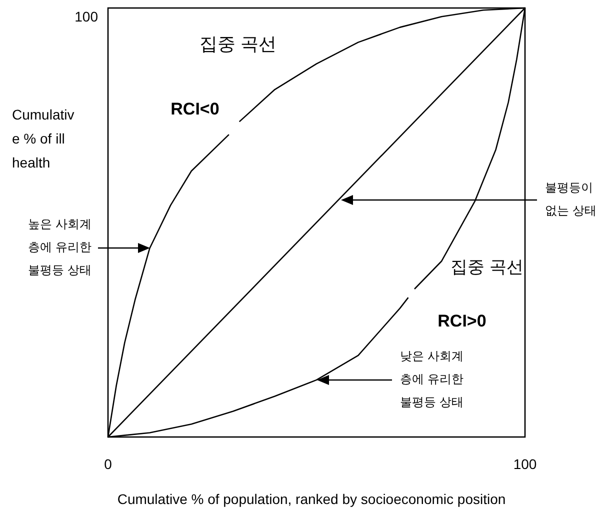  What do you see at coordinates (195, 108) in the screenshot?
I see `annotation: RCI<0` at bounding box center [195, 108].